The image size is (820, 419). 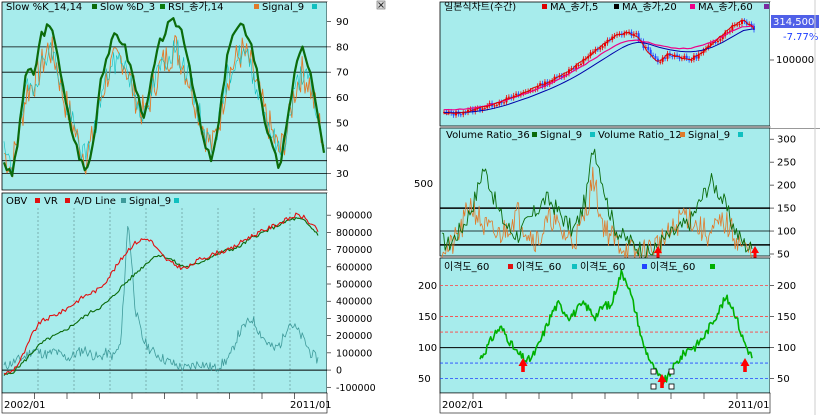 What do you see at coordinates (150, 201) in the screenshot?
I see `legend-signal: Signal_9` at bounding box center [150, 201].